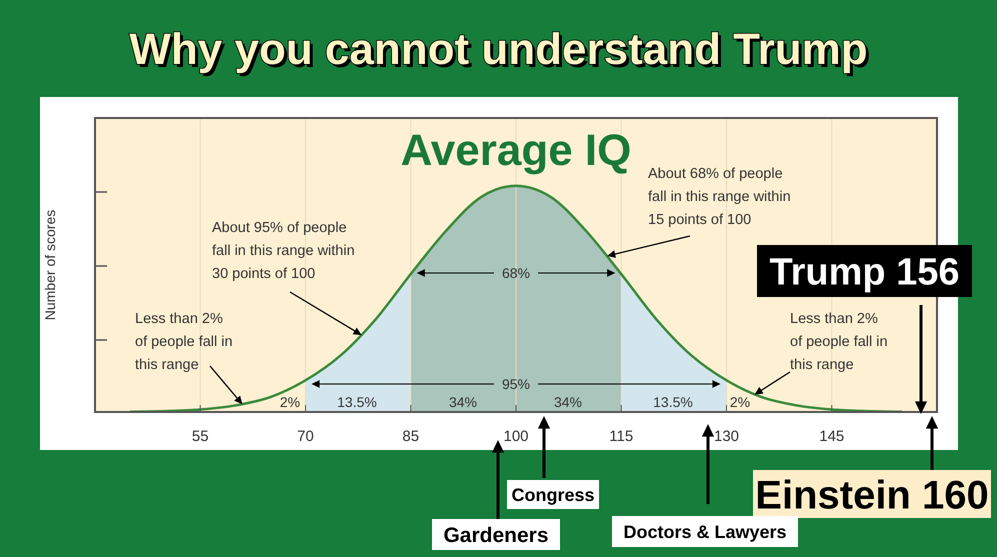  Describe the element at coordinates (727, 436) in the screenshot. I see `x-tick-label: 130` at that location.